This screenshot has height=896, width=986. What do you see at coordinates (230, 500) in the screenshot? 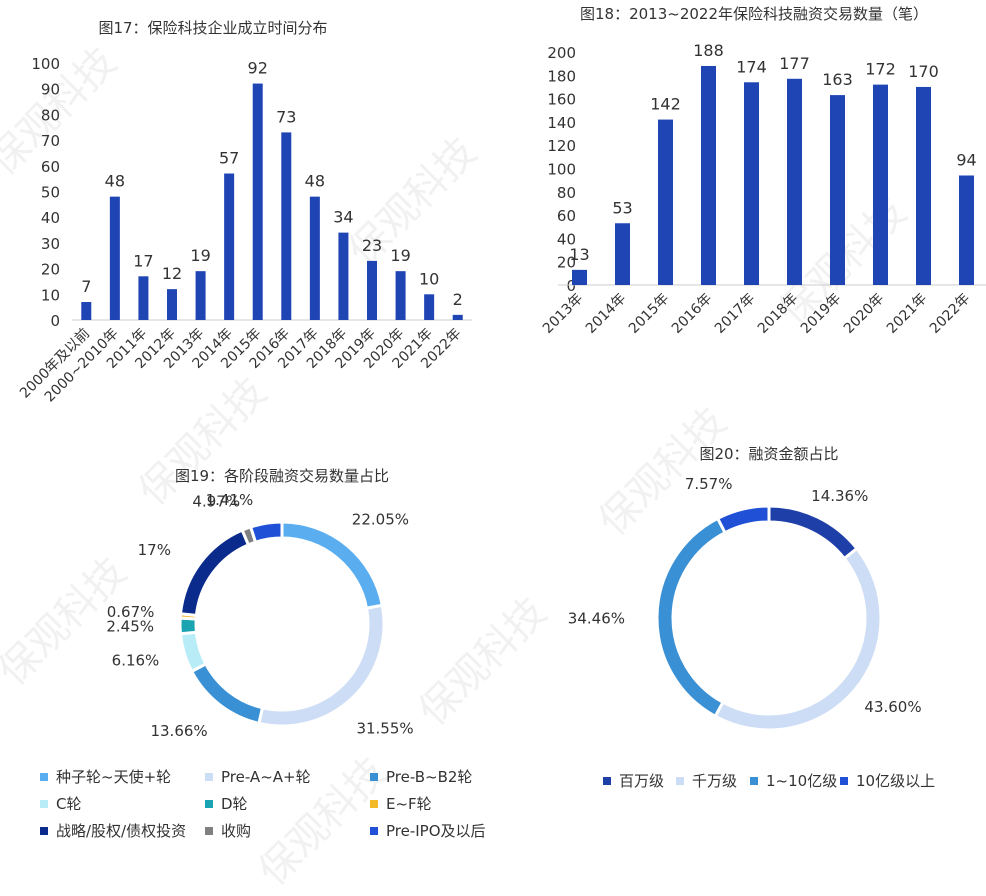
I see `slice-label: 1.41%` at bounding box center [230, 500].